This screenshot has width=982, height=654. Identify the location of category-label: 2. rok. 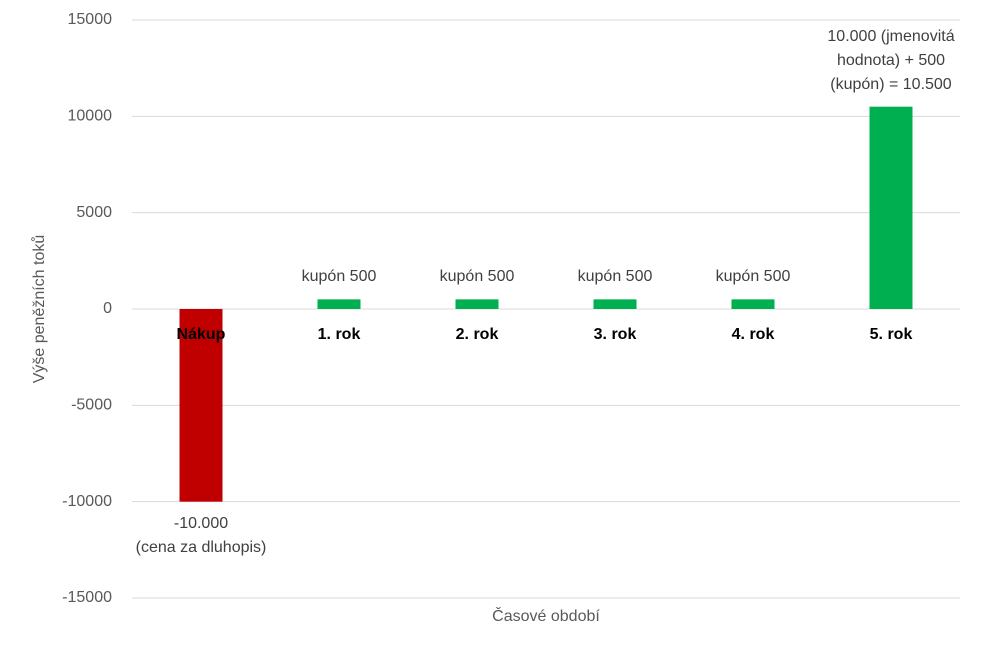
(477, 334).